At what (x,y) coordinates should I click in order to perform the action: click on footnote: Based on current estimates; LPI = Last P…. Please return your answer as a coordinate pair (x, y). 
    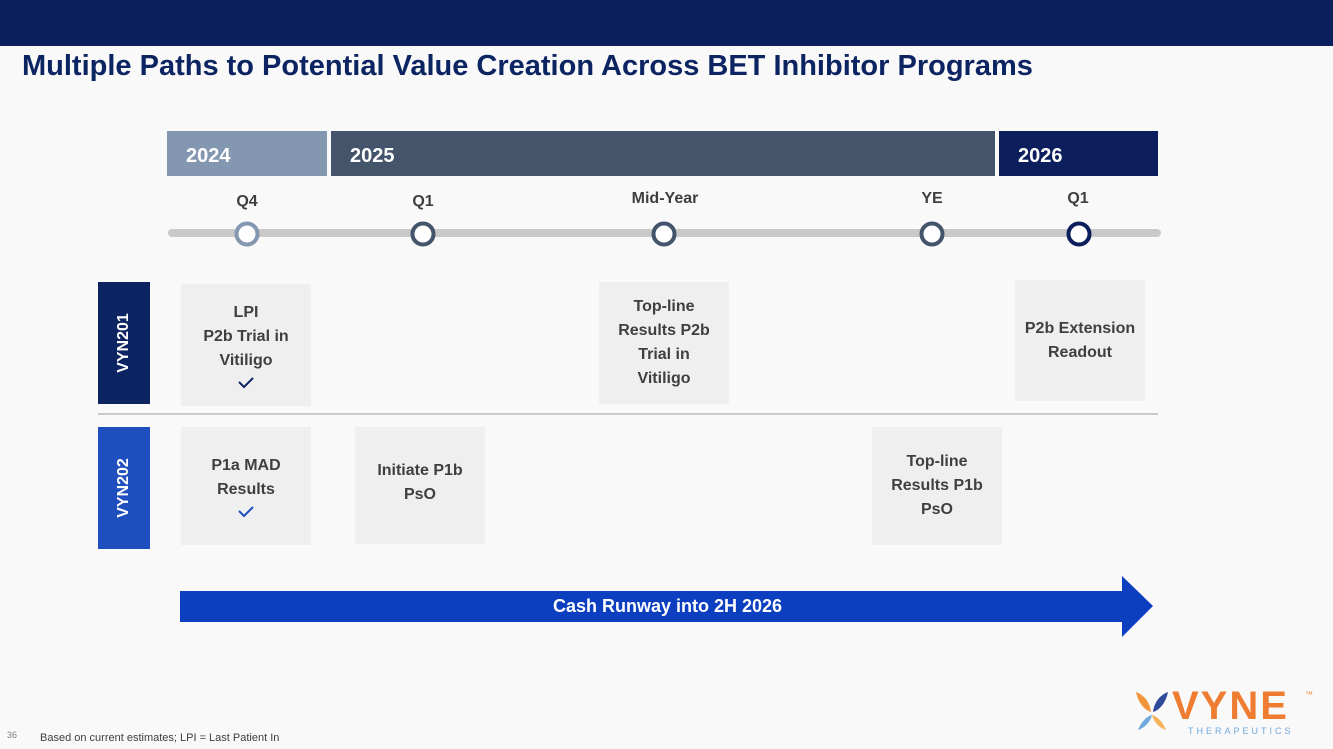
    Looking at the image, I should click on (160, 738).